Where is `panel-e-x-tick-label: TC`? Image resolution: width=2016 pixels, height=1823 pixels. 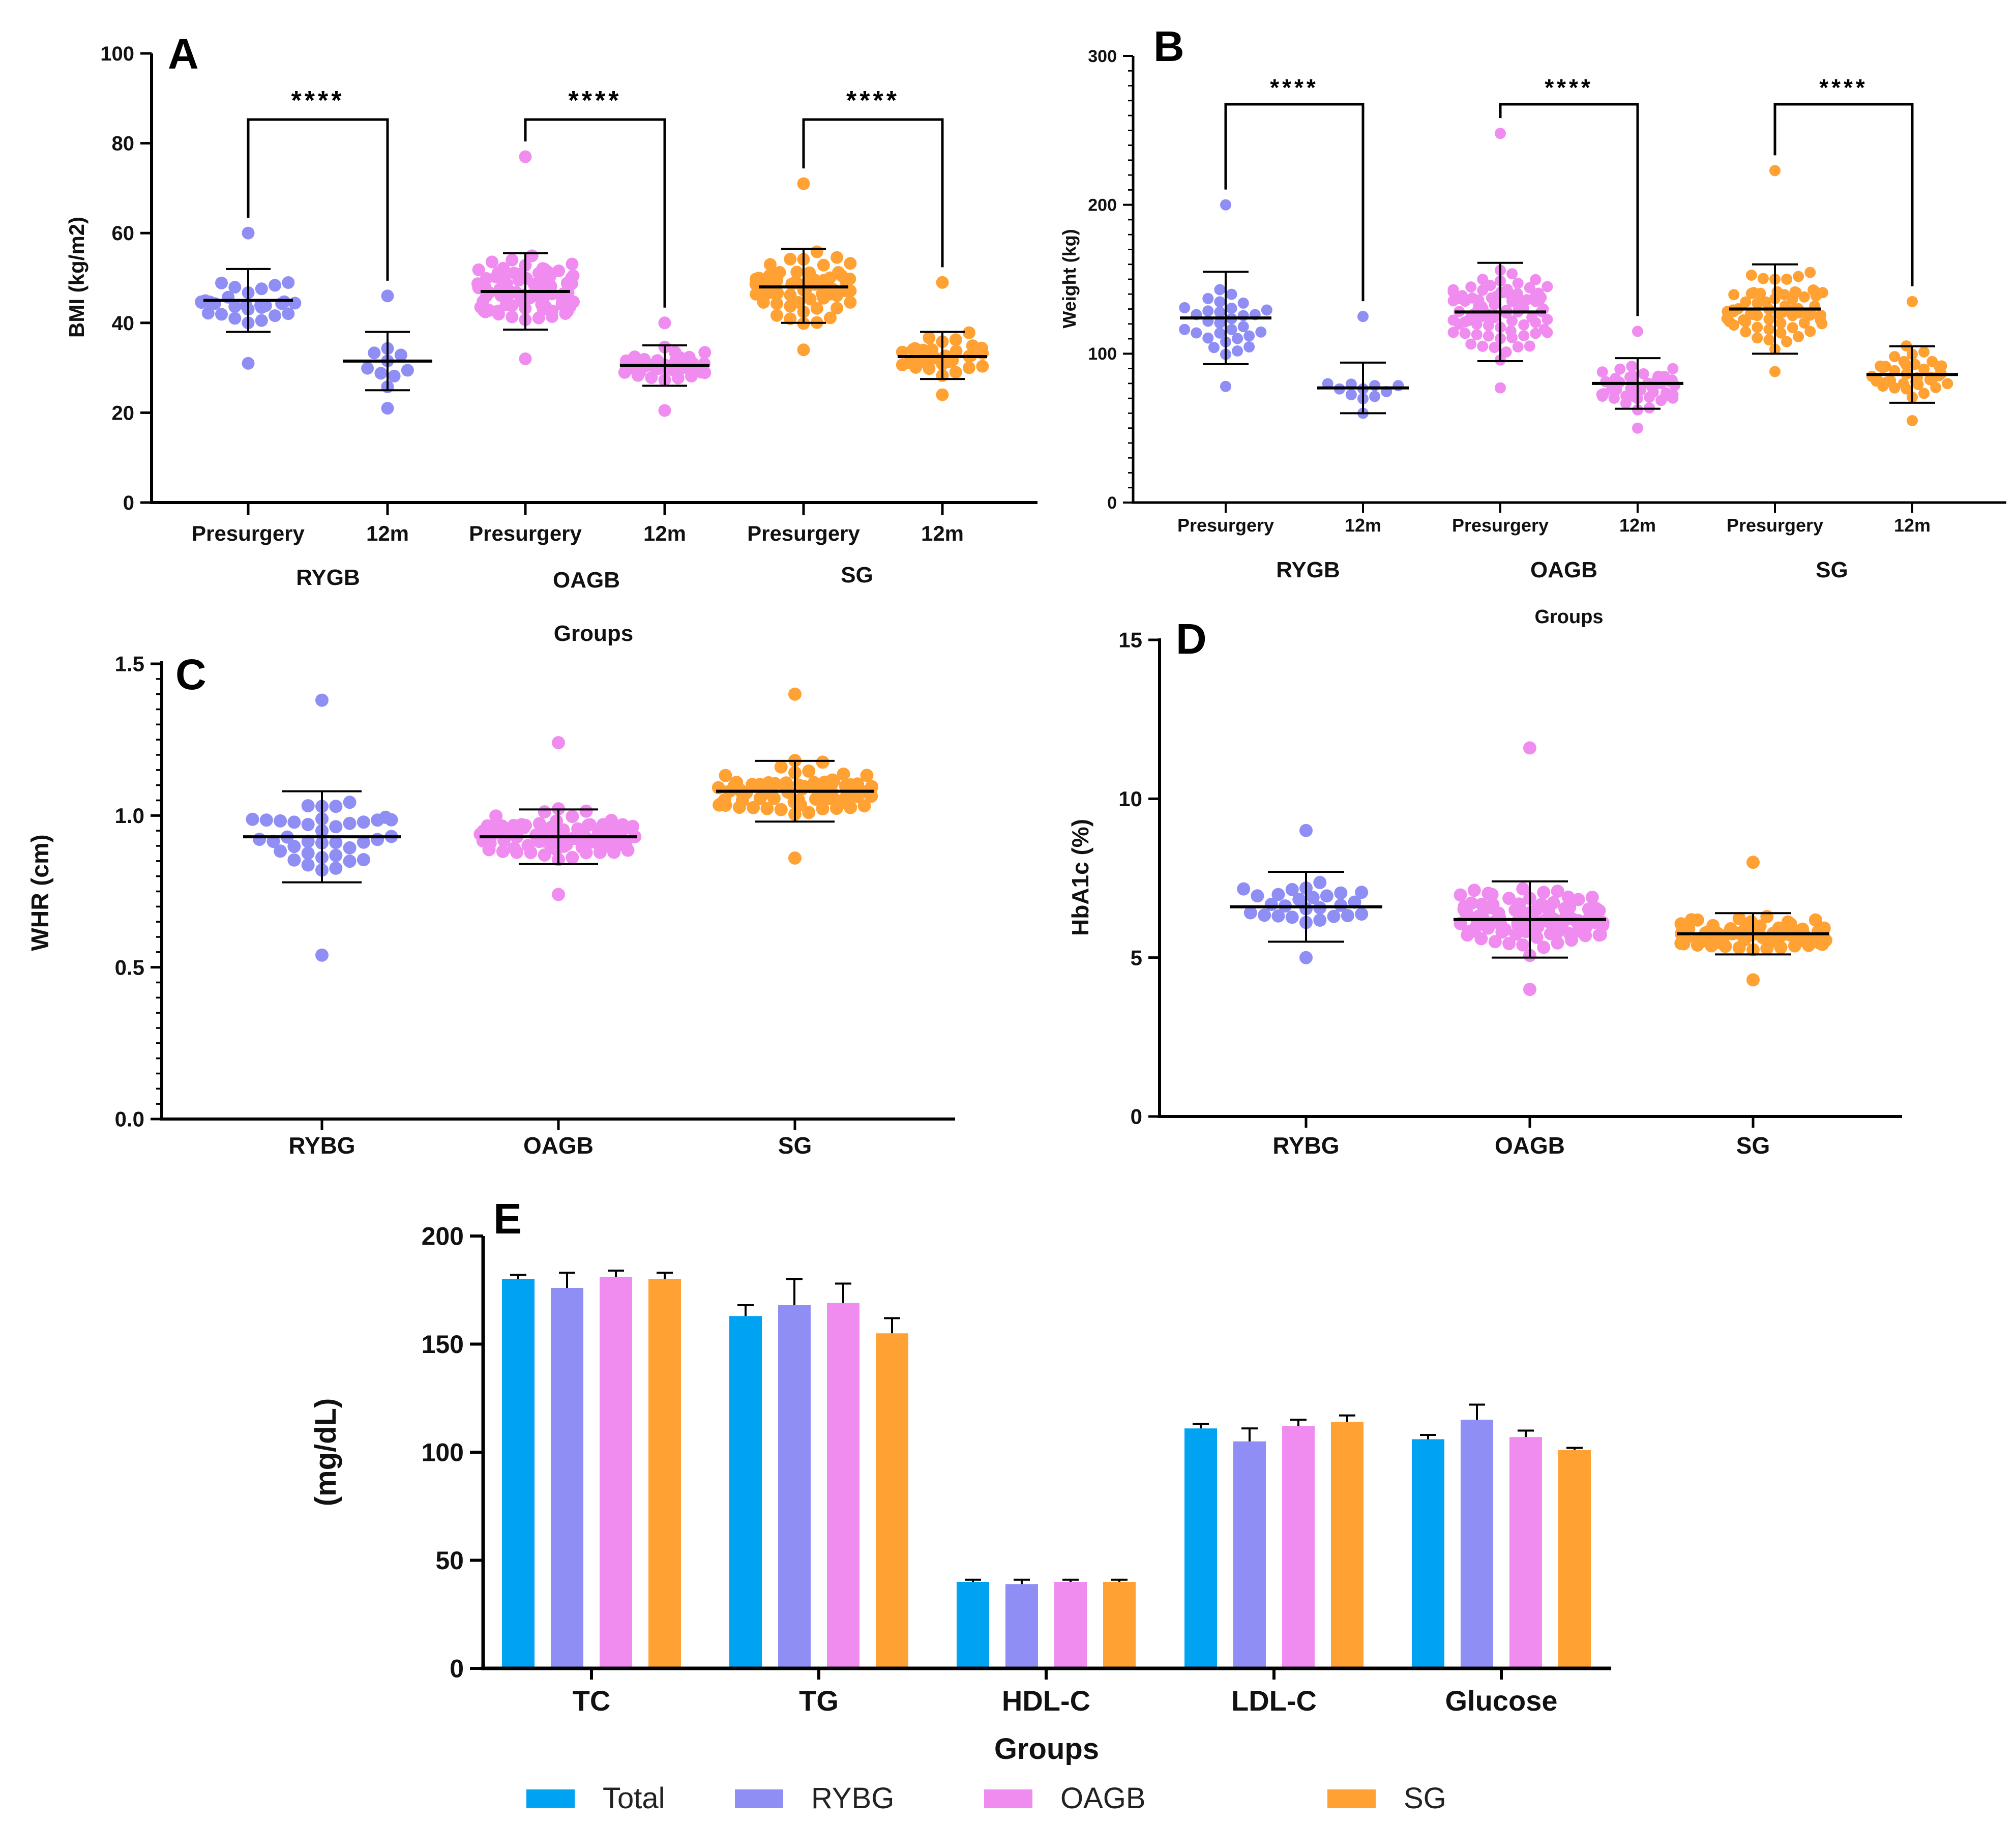 panel-e-x-tick-label: TC is located at coordinates (592, 1701).